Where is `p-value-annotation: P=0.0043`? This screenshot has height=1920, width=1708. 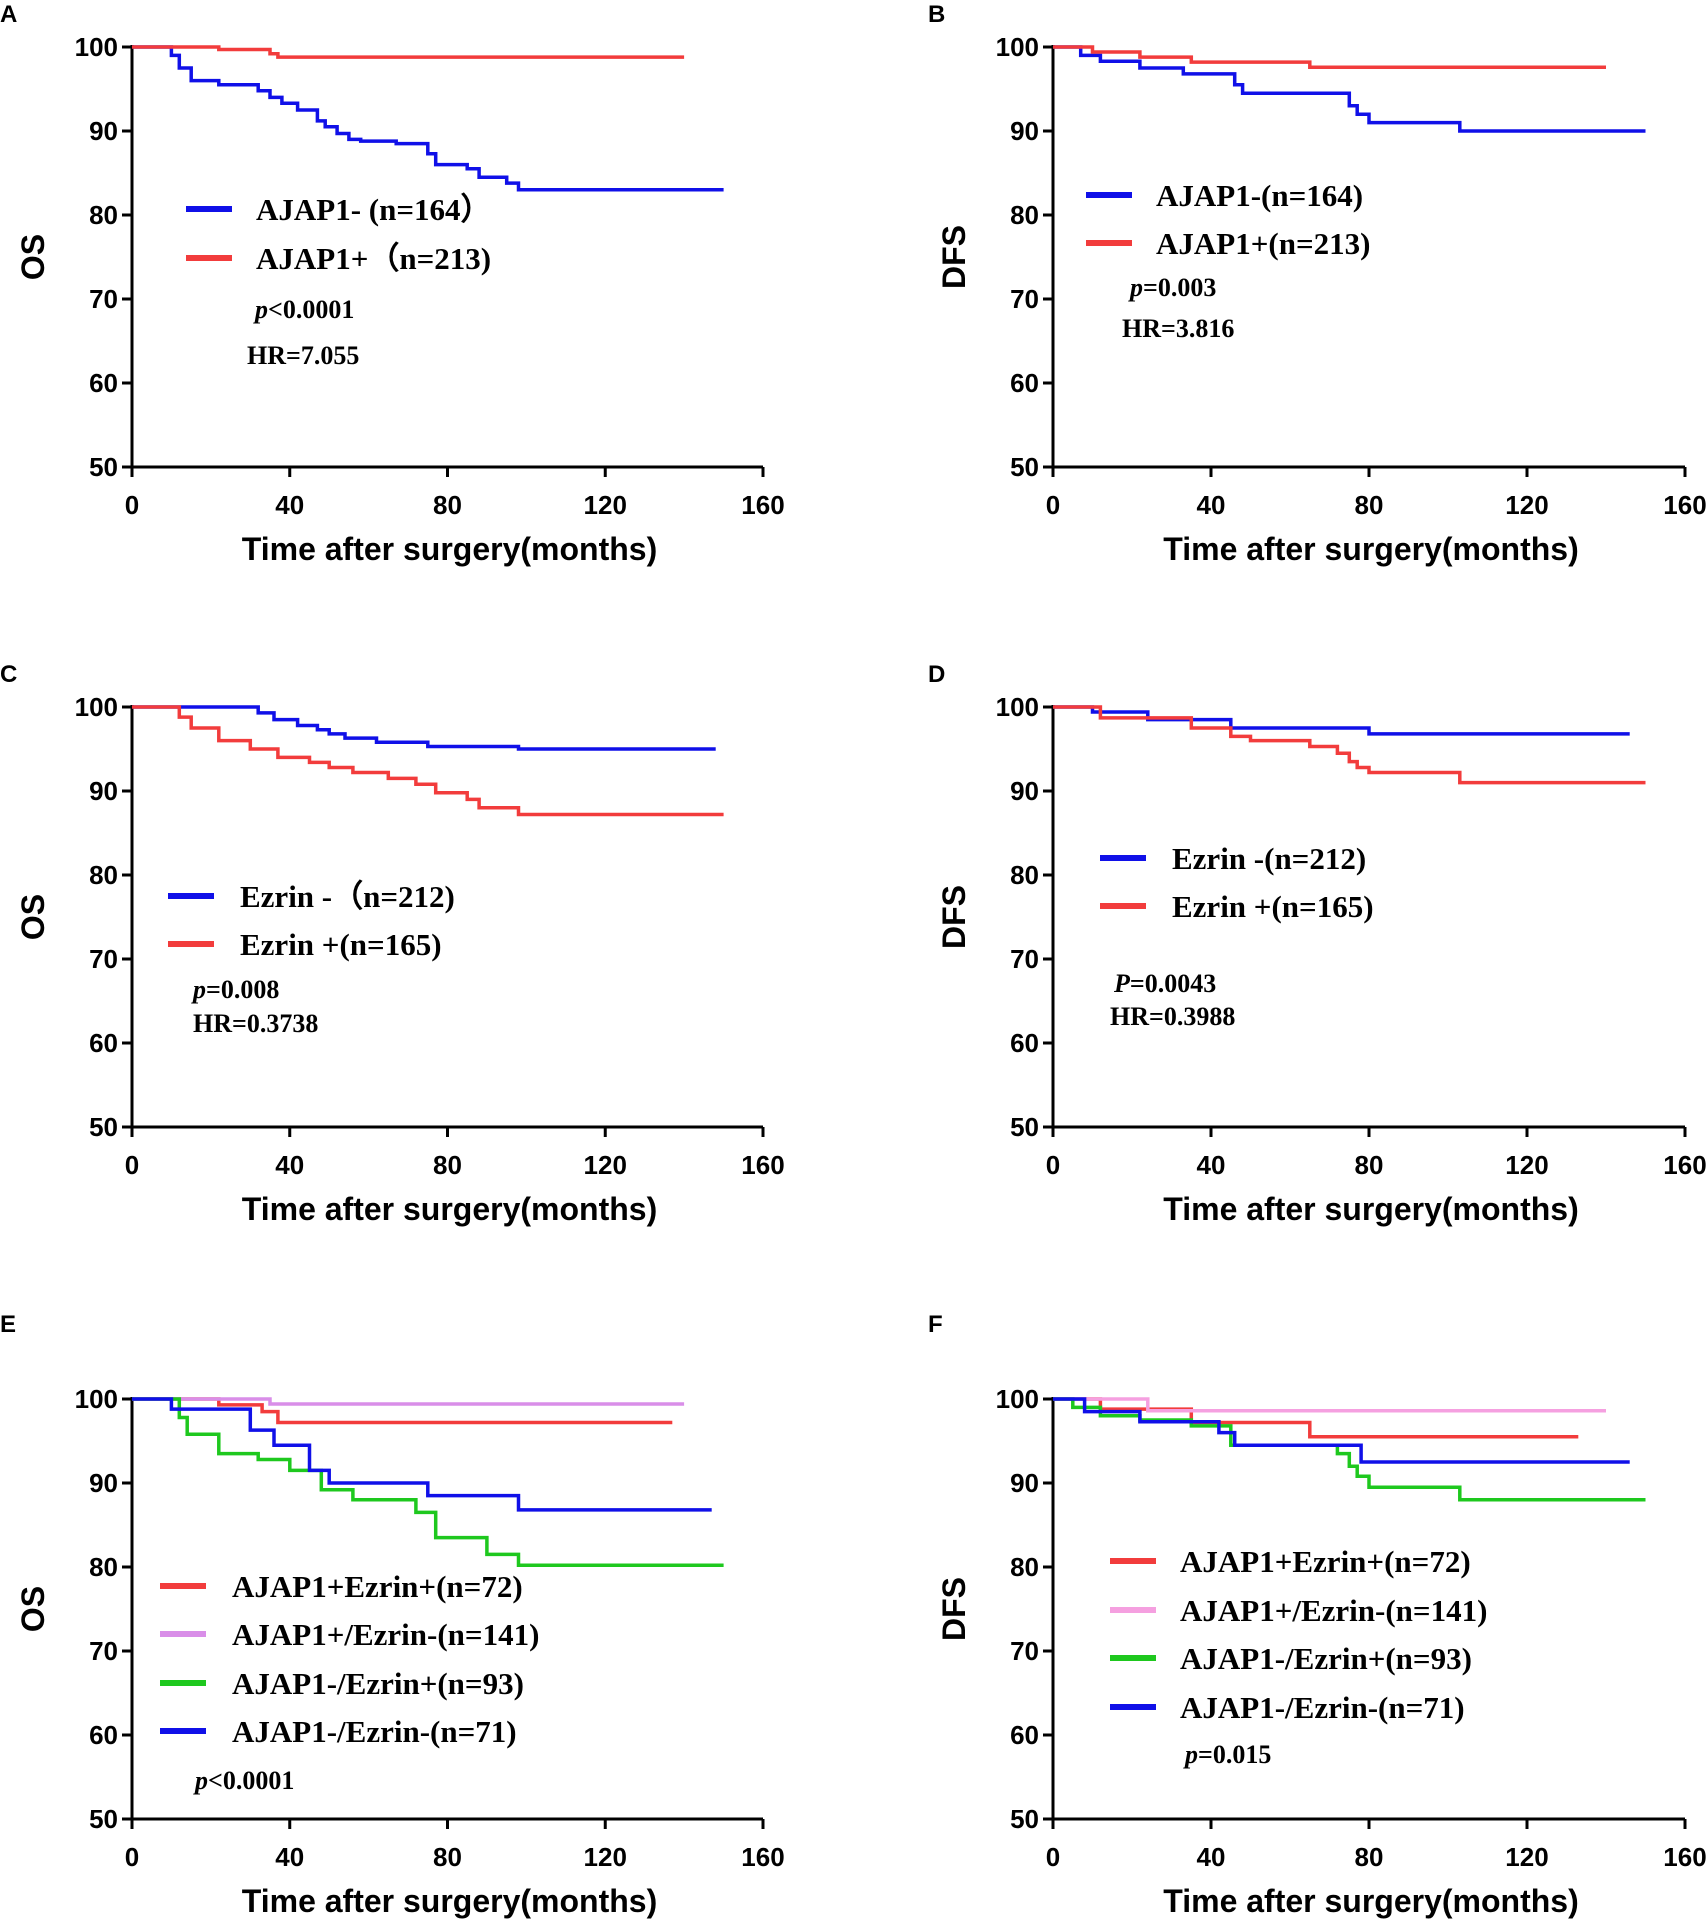
p-value-annotation: P=0.0043 is located at coordinates (1164, 983).